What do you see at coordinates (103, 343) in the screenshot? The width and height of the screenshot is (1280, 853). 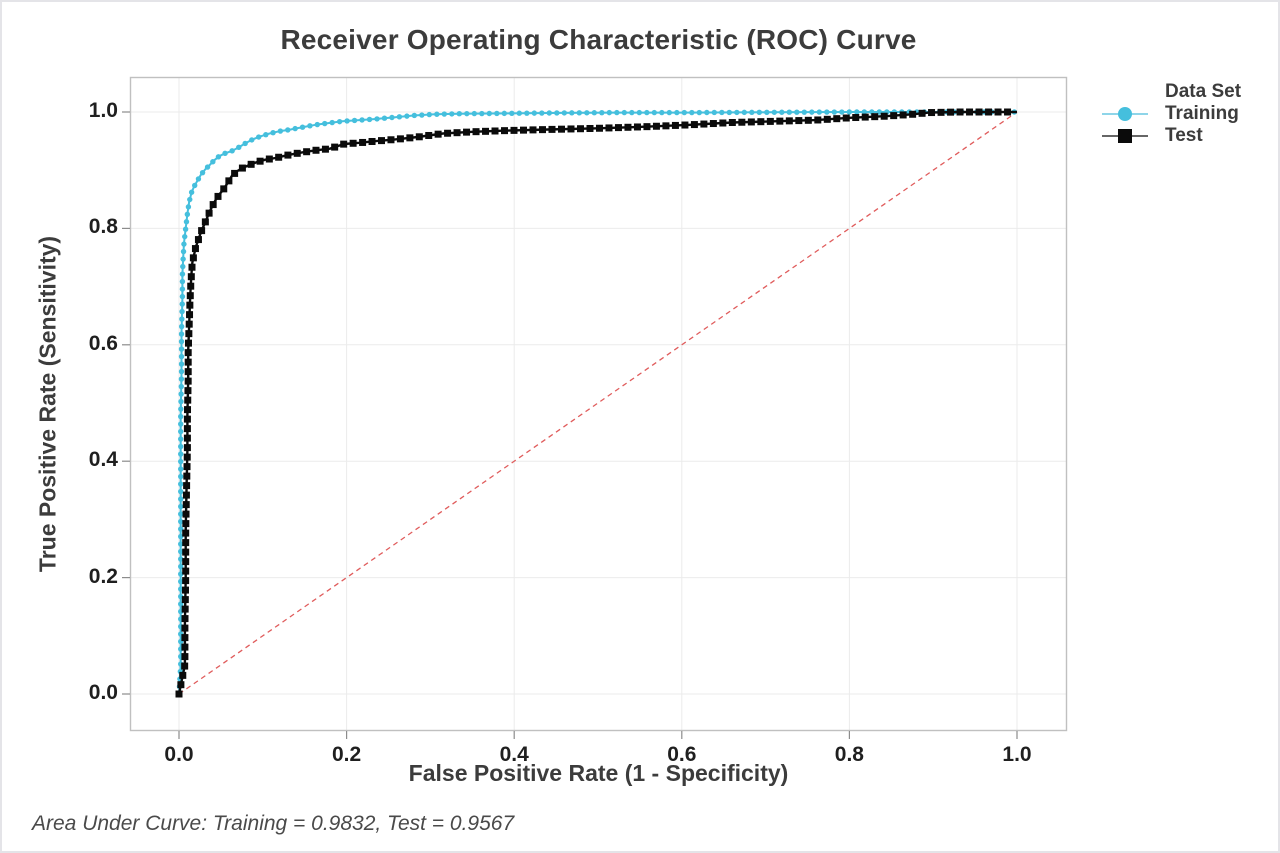 I see `y-tick-label: 0.6` at bounding box center [103, 343].